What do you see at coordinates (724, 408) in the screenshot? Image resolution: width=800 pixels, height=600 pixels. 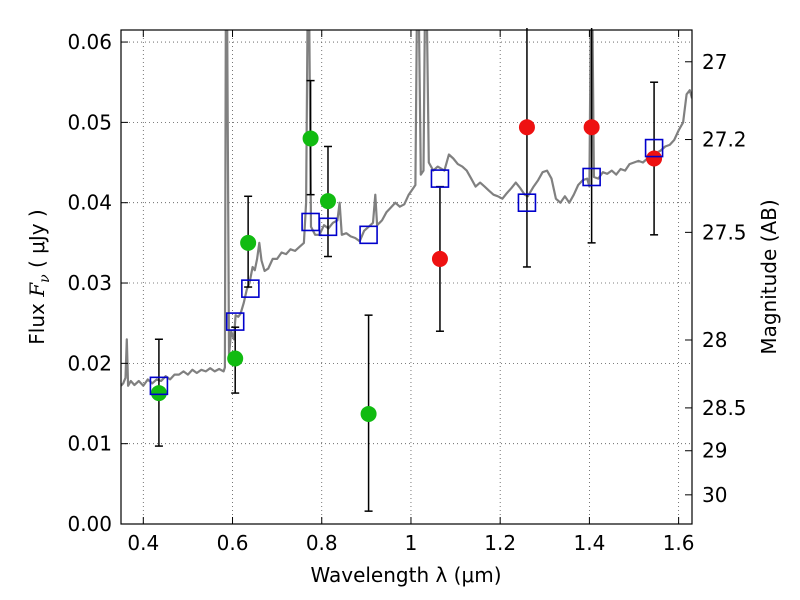 I see `y2-tick-label: 28.5` at bounding box center [724, 408].